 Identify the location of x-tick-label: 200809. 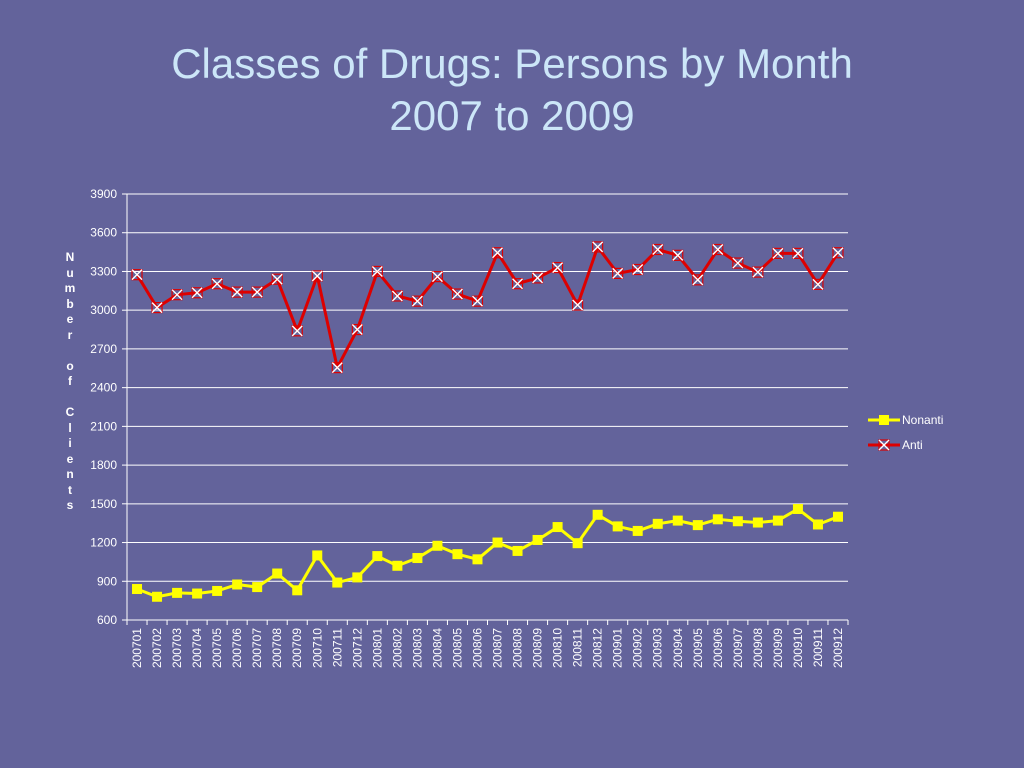
(538, 648).